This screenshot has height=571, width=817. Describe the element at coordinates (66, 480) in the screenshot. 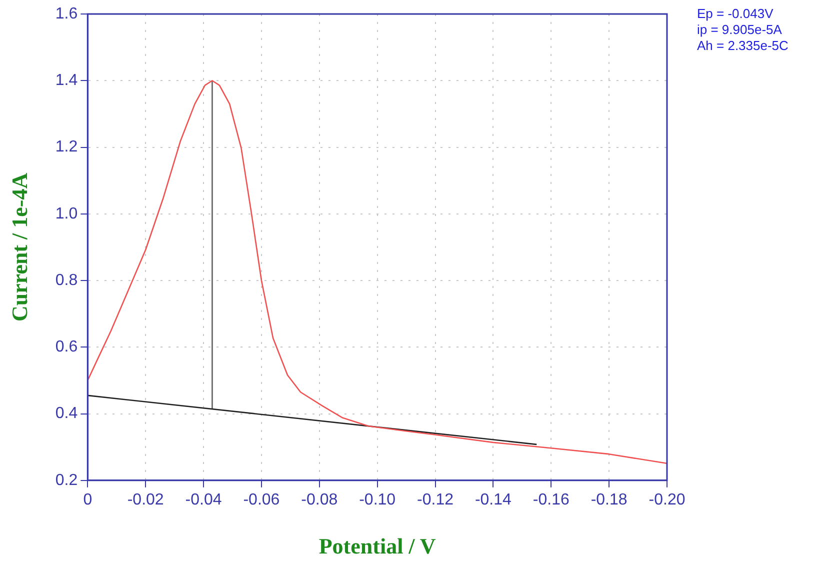

I see `y-tick-label: 0.2` at that location.